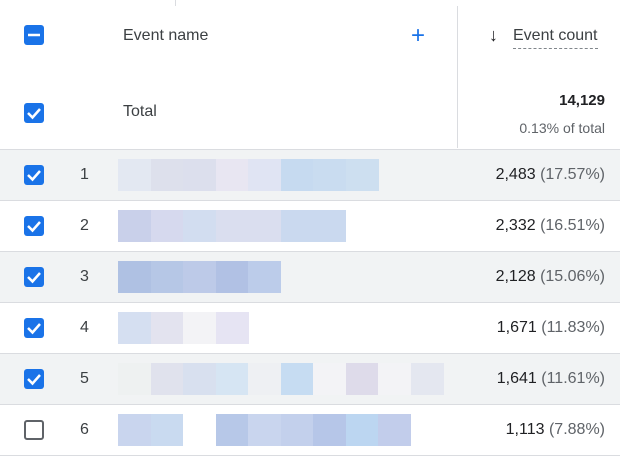 The height and width of the screenshot is (456, 620). Describe the element at coordinates (84, 378) in the screenshot. I see `rank: 5` at that location.